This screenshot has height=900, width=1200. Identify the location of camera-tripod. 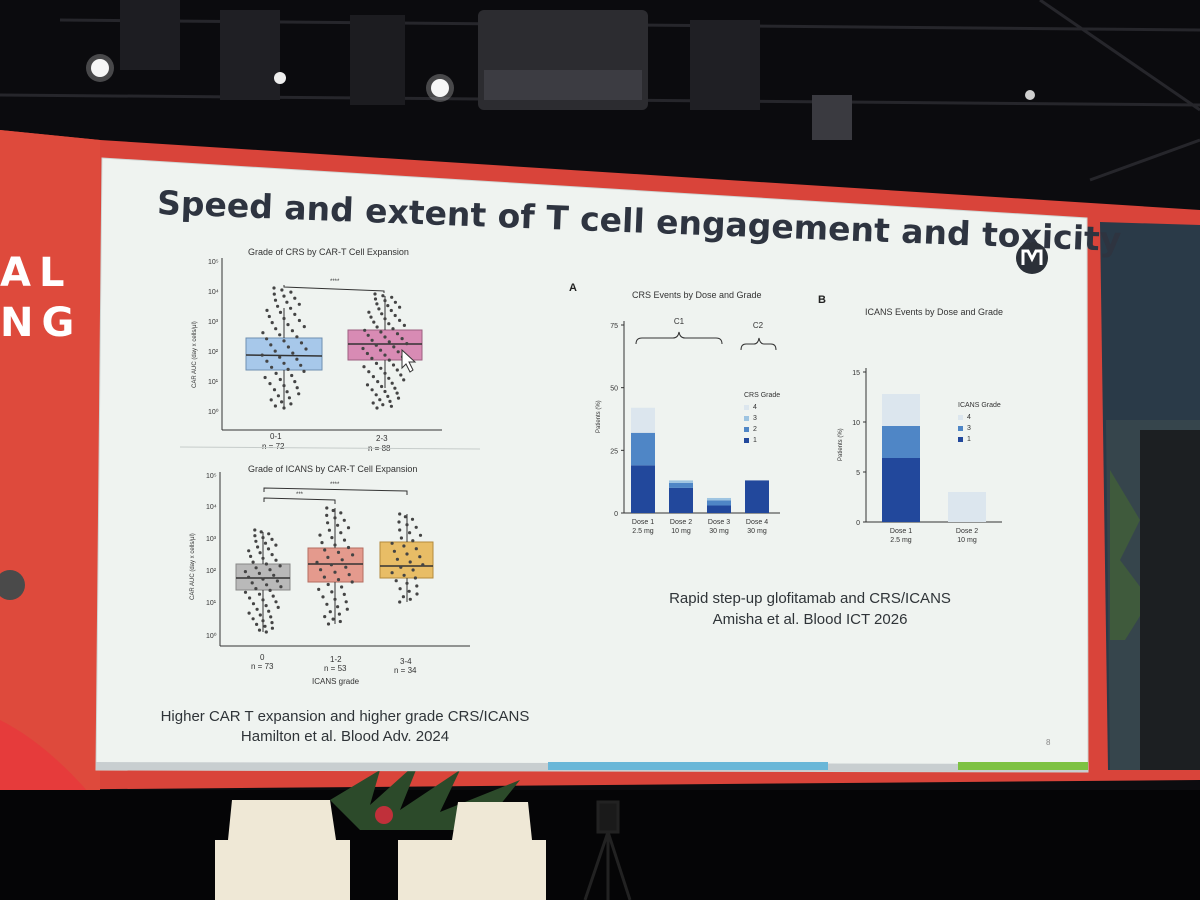
(607, 850).